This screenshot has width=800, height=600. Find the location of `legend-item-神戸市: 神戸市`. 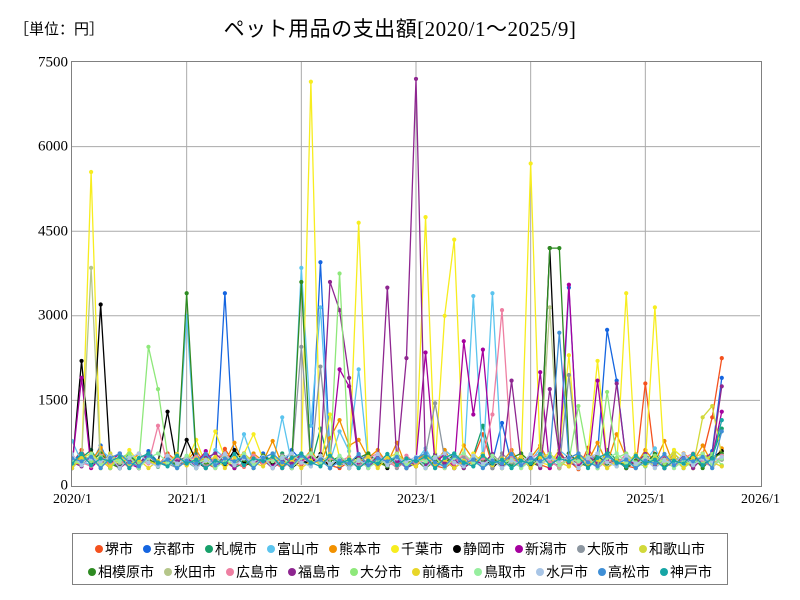

legend-item-神戸市: 神戸市 is located at coordinates (686, 572).